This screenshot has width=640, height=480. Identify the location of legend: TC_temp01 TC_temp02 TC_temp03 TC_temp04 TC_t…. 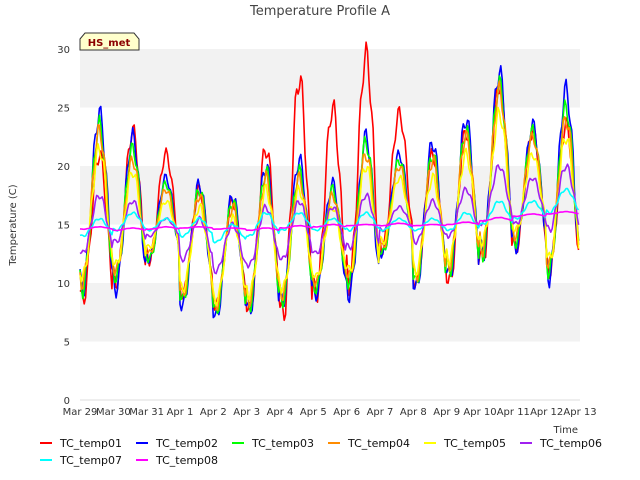
(321, 452).